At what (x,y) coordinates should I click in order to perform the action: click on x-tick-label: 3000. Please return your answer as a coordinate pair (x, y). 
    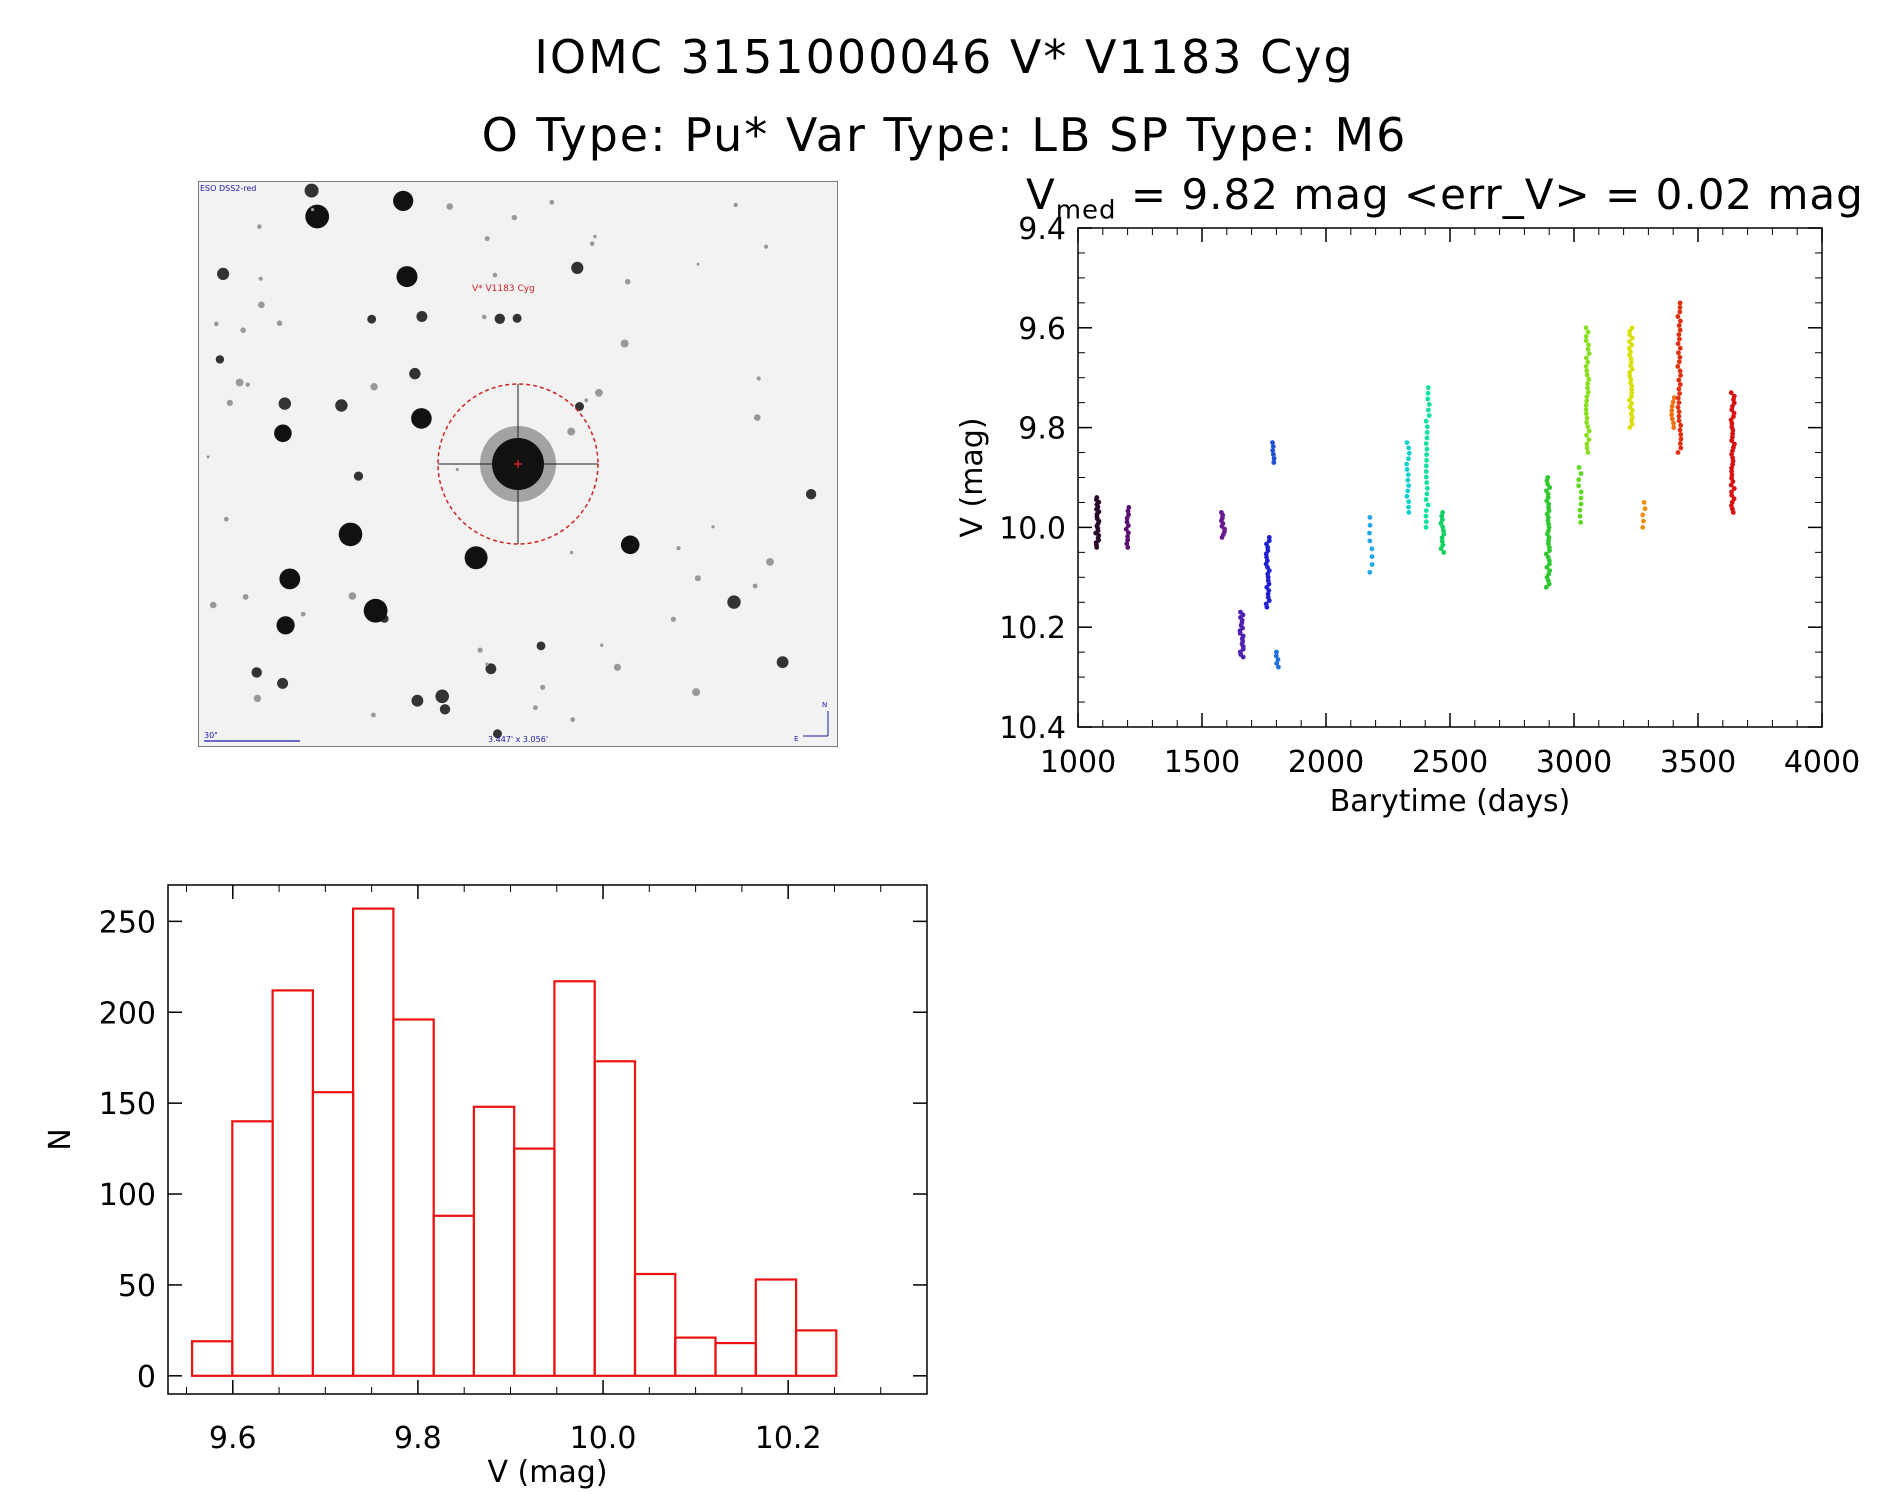
    Looking at the image, I should click on (1574, 762).